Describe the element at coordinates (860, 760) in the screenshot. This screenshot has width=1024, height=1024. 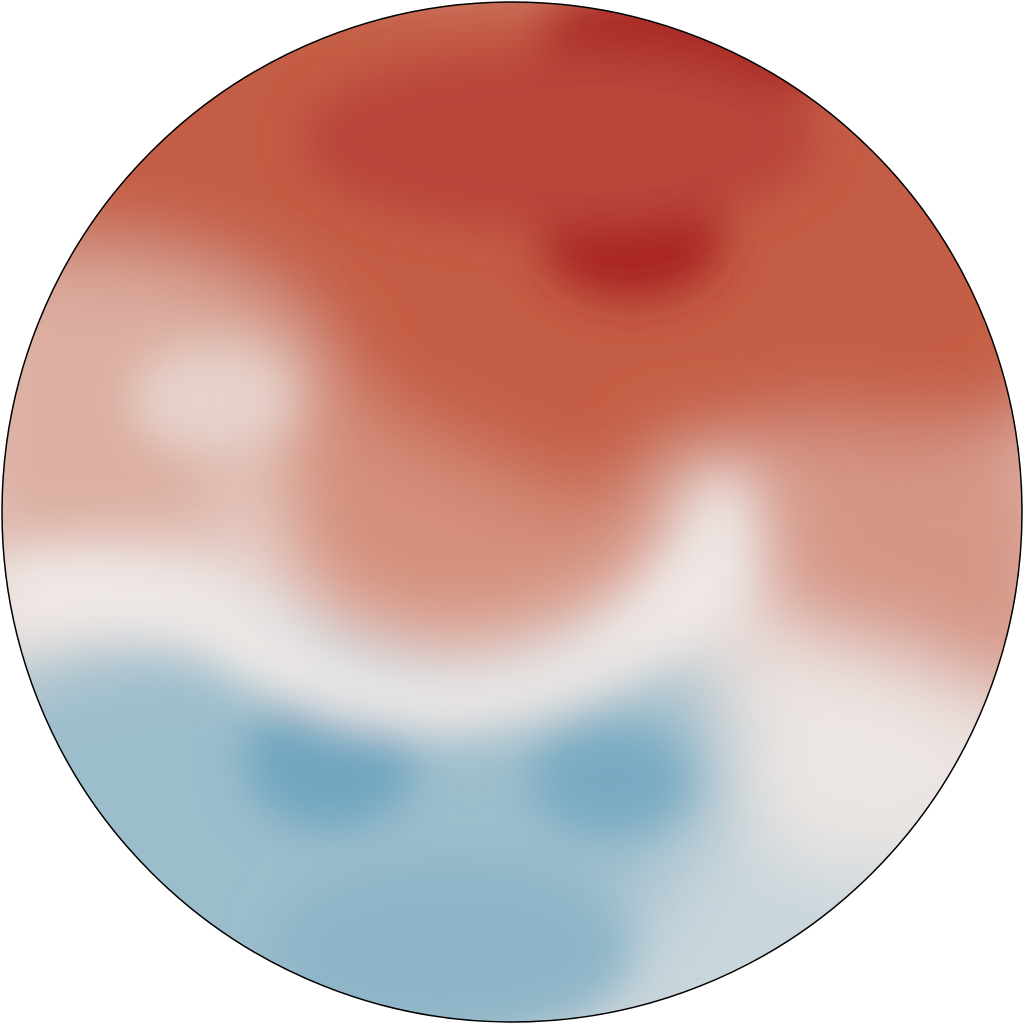
I see `right-neutral-patch` at that location.